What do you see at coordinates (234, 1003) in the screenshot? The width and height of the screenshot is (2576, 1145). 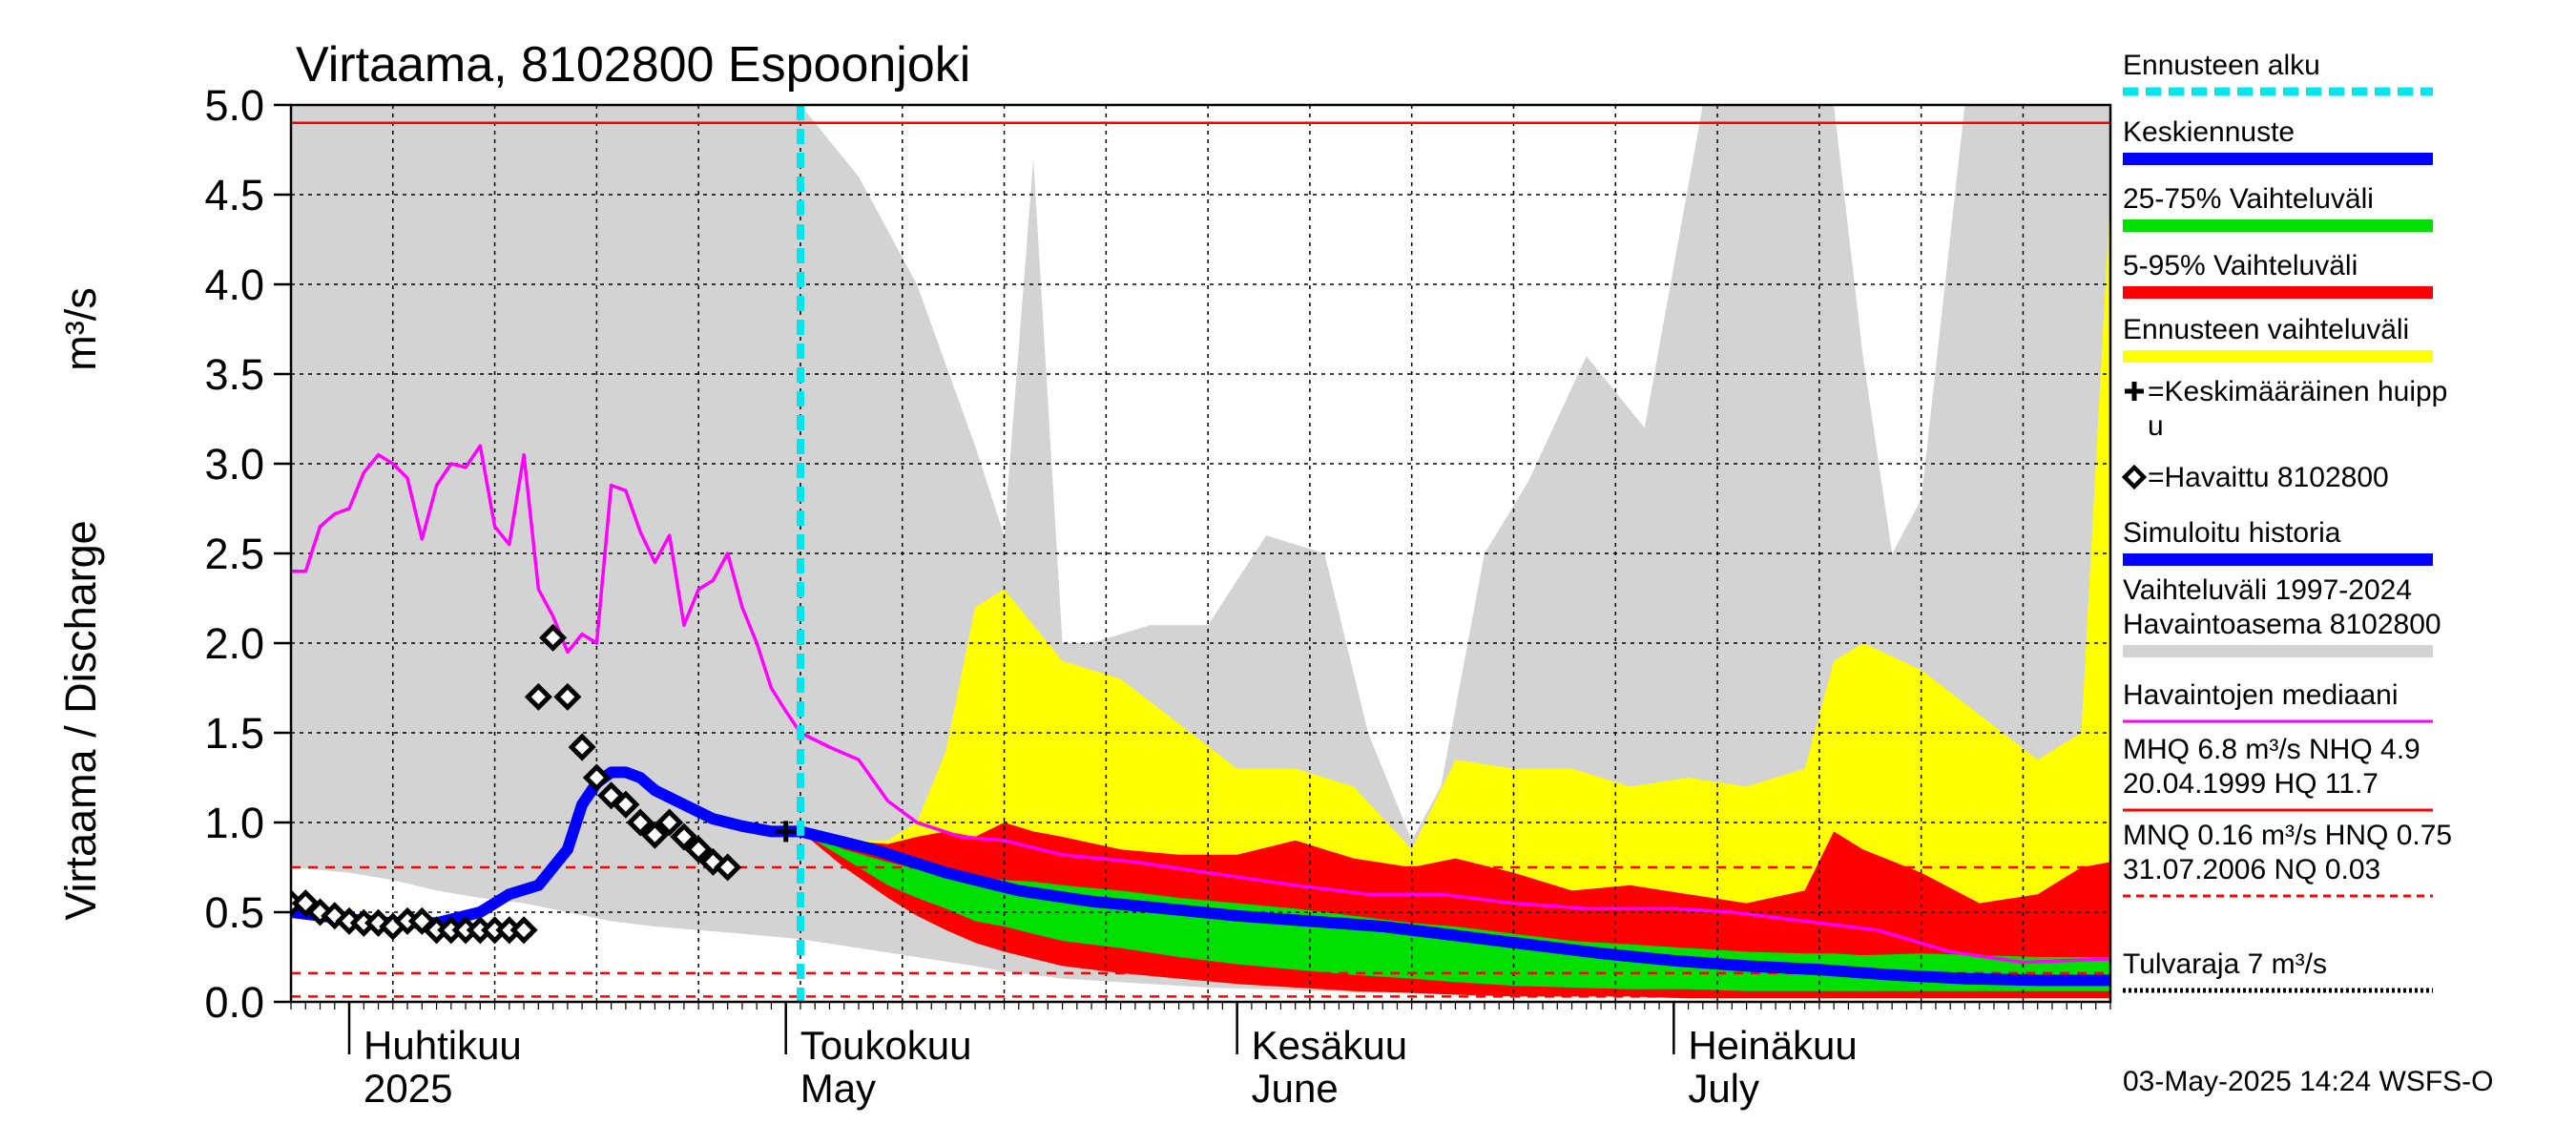 I see `y-tick-label: 0.0` at bounding box center [234, 1003].